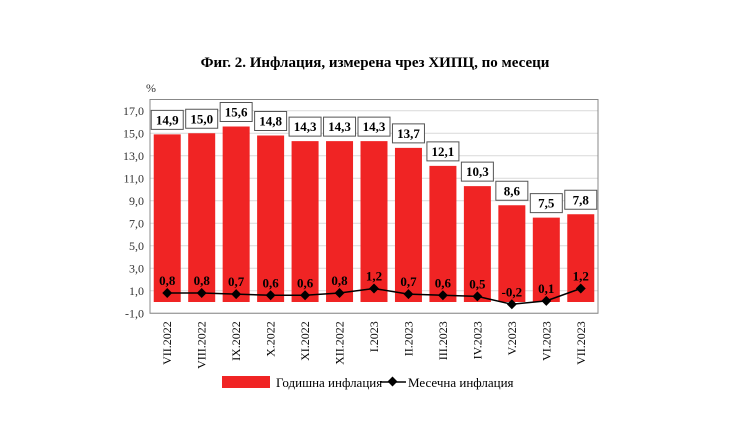 The image size is (750, 422). I want to click on bar-data-label: 8,6, so click(512, 190).